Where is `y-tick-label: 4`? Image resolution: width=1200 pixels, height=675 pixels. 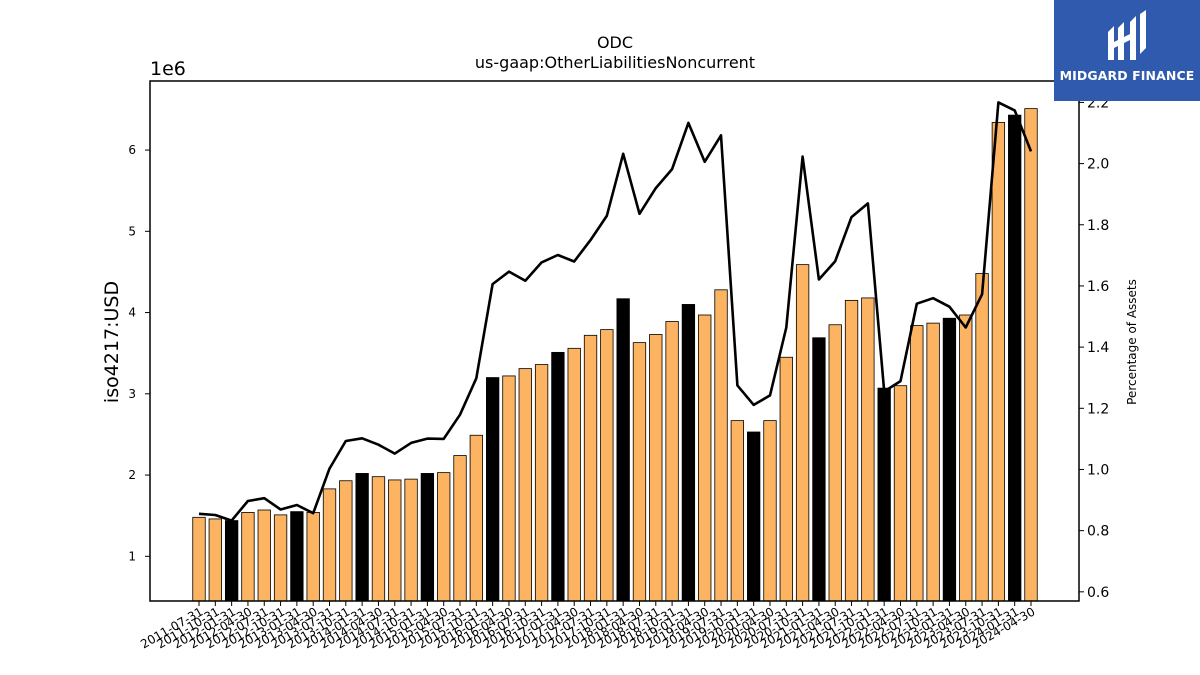 y-tick-label: 4 is located at coordinates (132, 313).